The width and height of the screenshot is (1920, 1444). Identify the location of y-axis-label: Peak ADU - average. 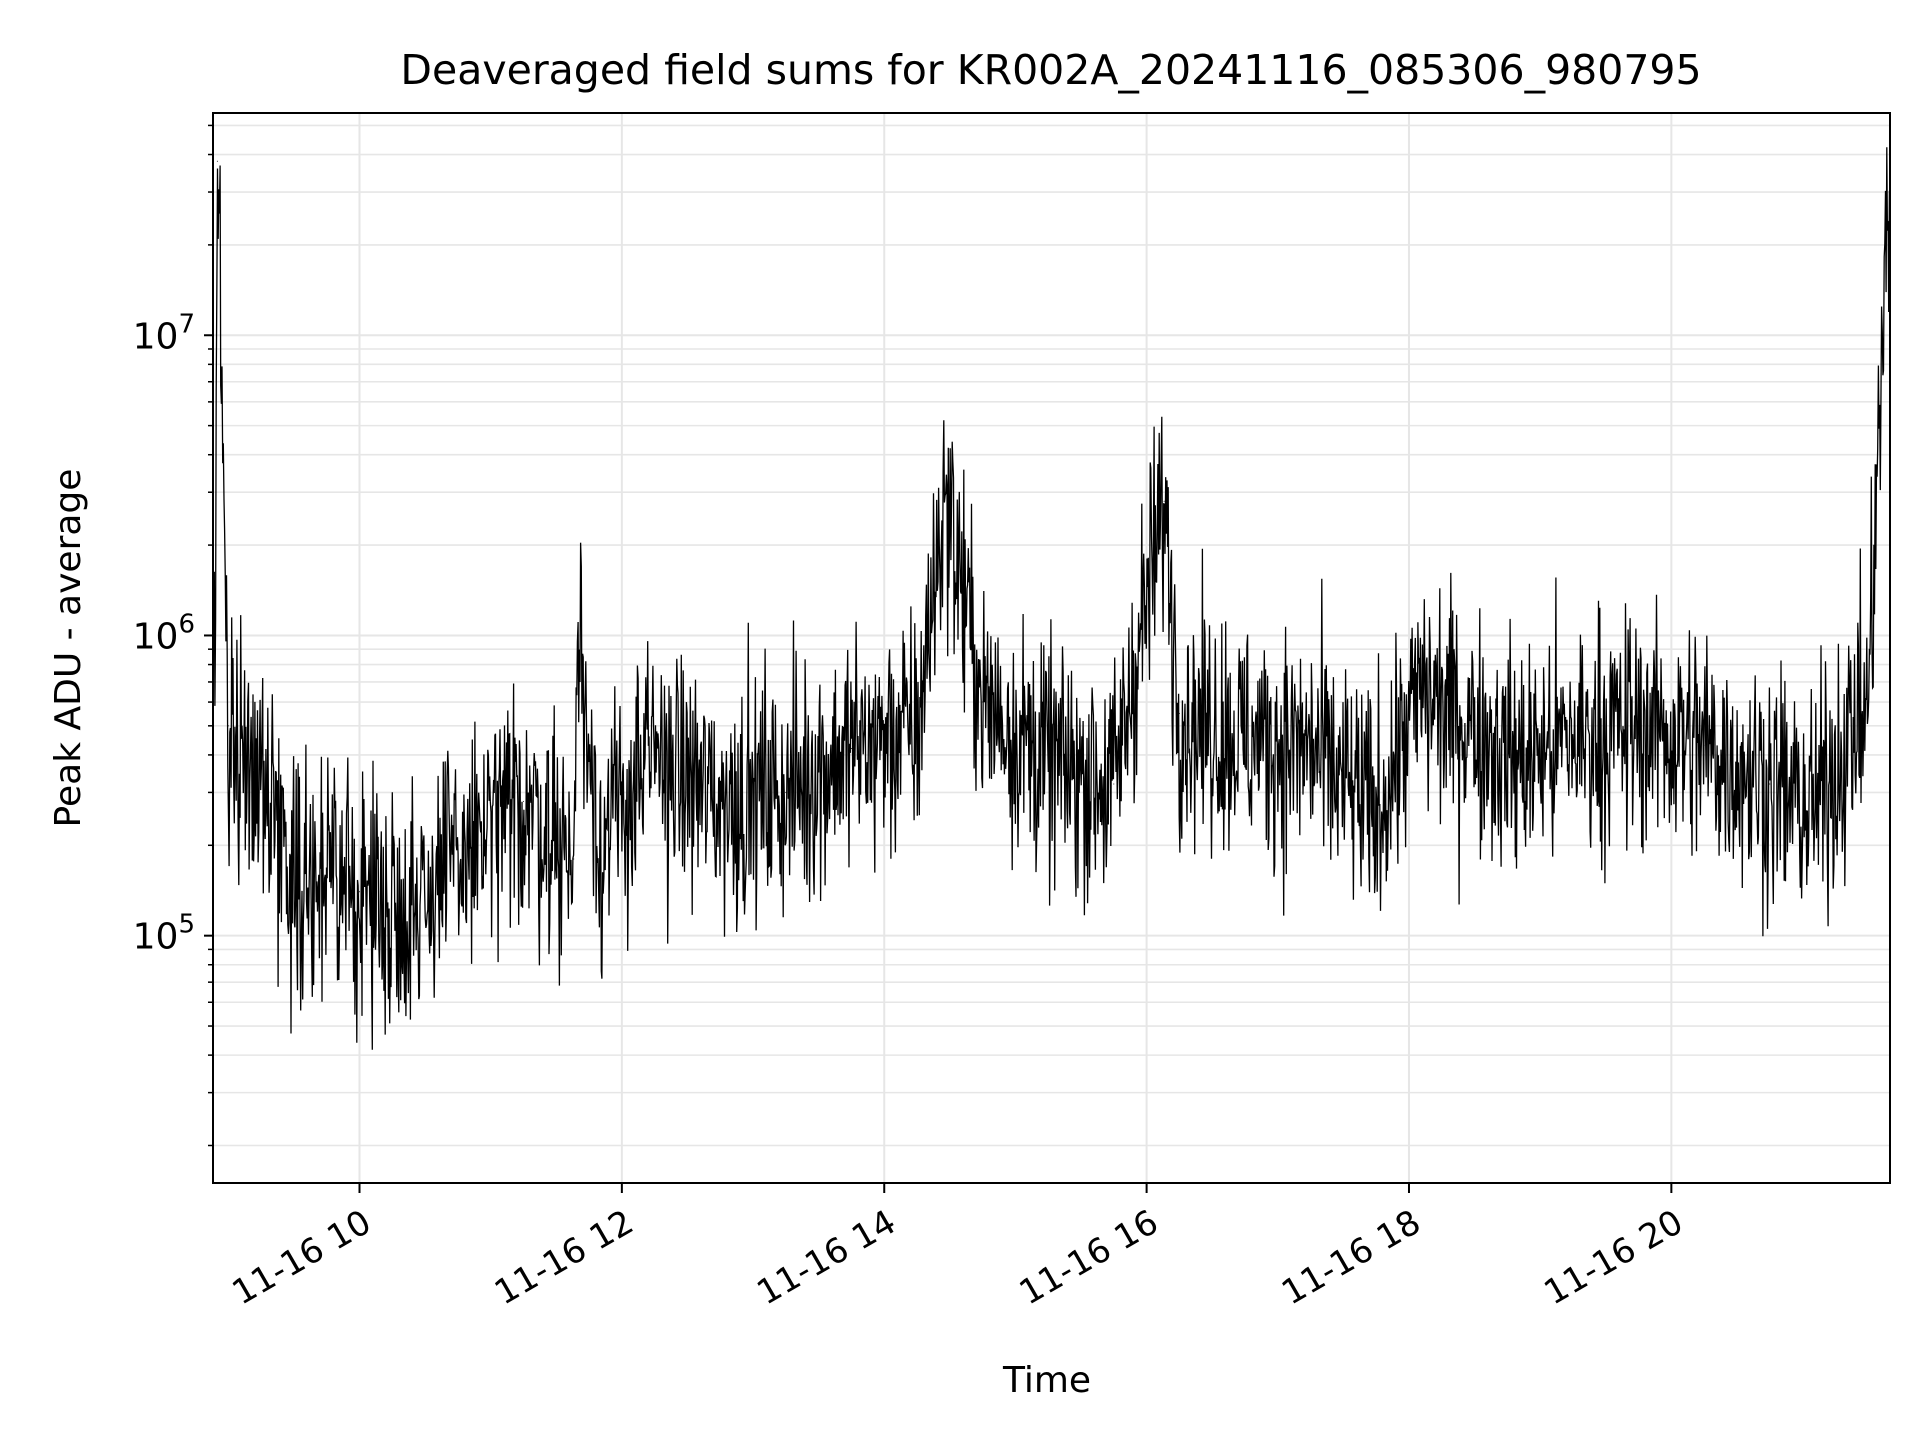
(68, 648).